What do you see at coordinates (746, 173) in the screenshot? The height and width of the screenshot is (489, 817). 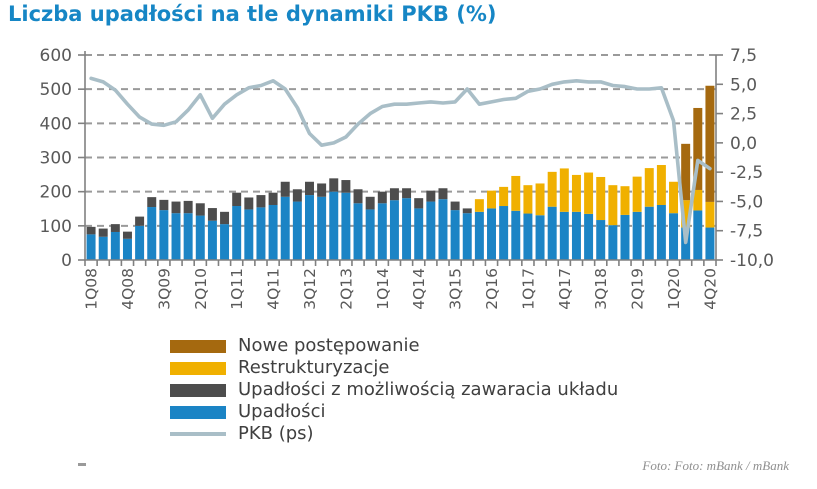 I see `right-axis-tick-label: -2,5` at bounding box center [746, 173].